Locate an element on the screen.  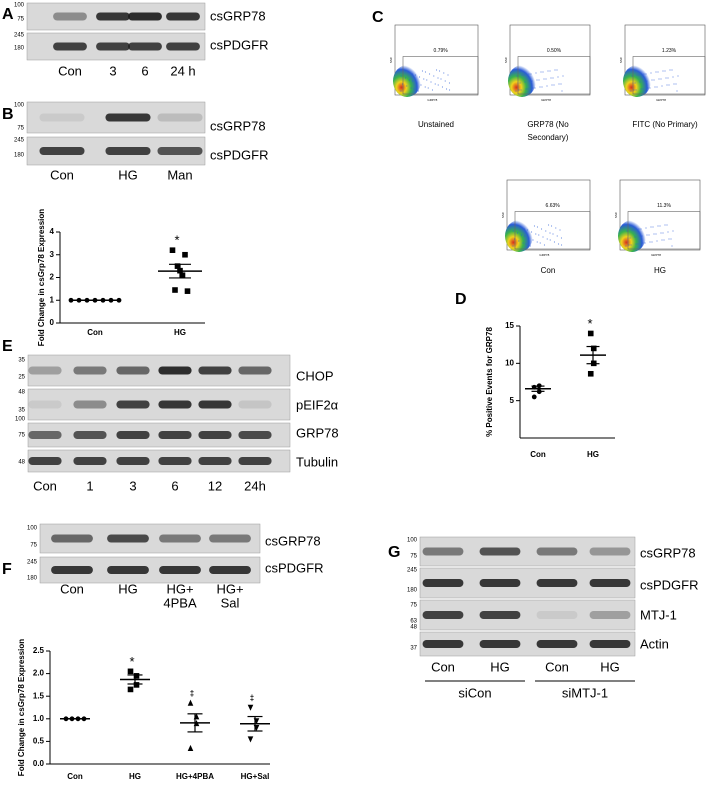
y-tick-label: 1.5 is located at coordinates (39, 695).